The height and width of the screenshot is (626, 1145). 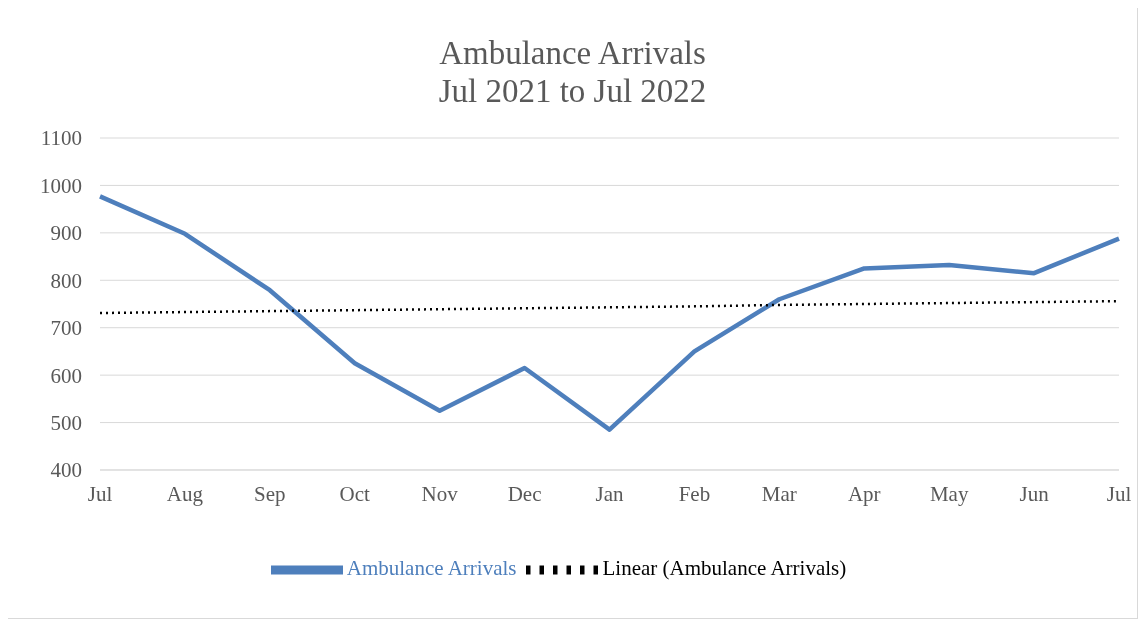 What do you see at coordinates (864, 493) in the screenshot?
I see `x-tick-label: Apr` at bounding box center [864, 493].